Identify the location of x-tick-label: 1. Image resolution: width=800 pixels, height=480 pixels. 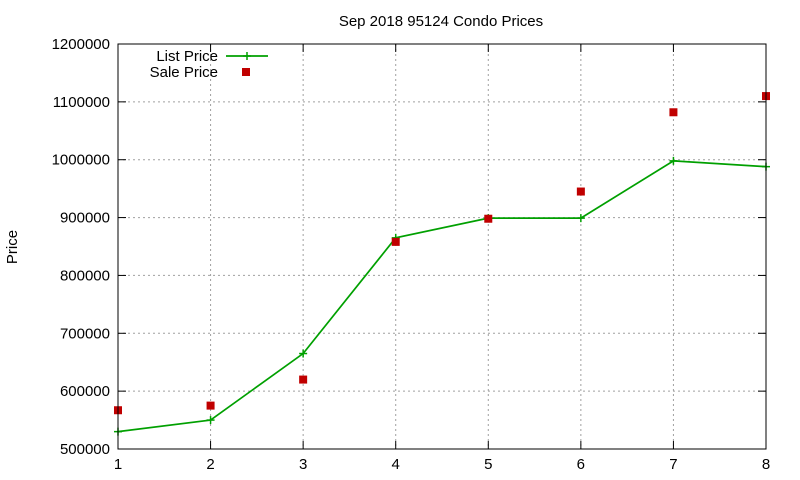
(118, 464).